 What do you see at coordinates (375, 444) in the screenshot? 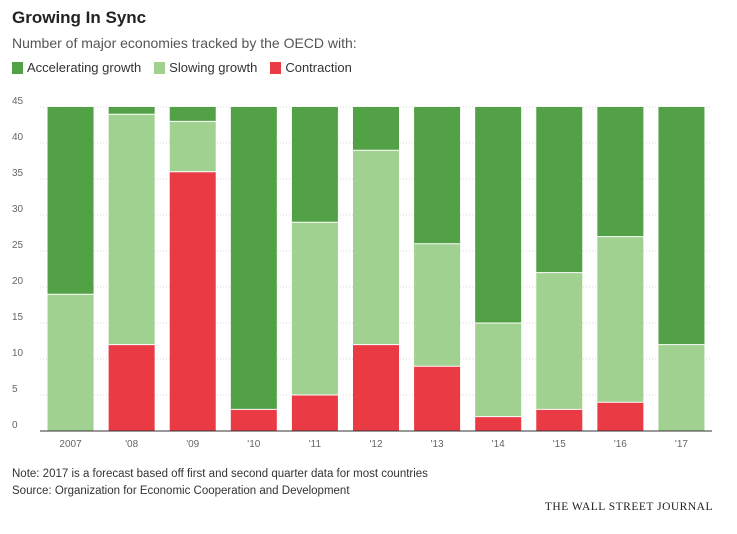
I see `x-tick-label-5: '12` at bounding box center [375, 444].